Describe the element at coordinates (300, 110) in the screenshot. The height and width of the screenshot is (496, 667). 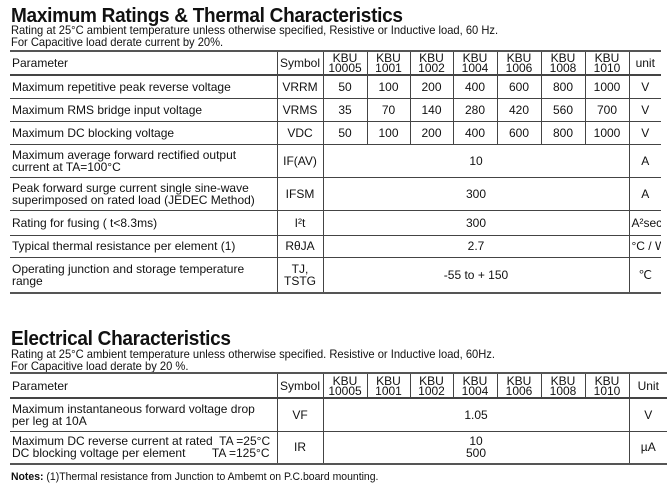
I see `row-symbol: VRMS` at that location.